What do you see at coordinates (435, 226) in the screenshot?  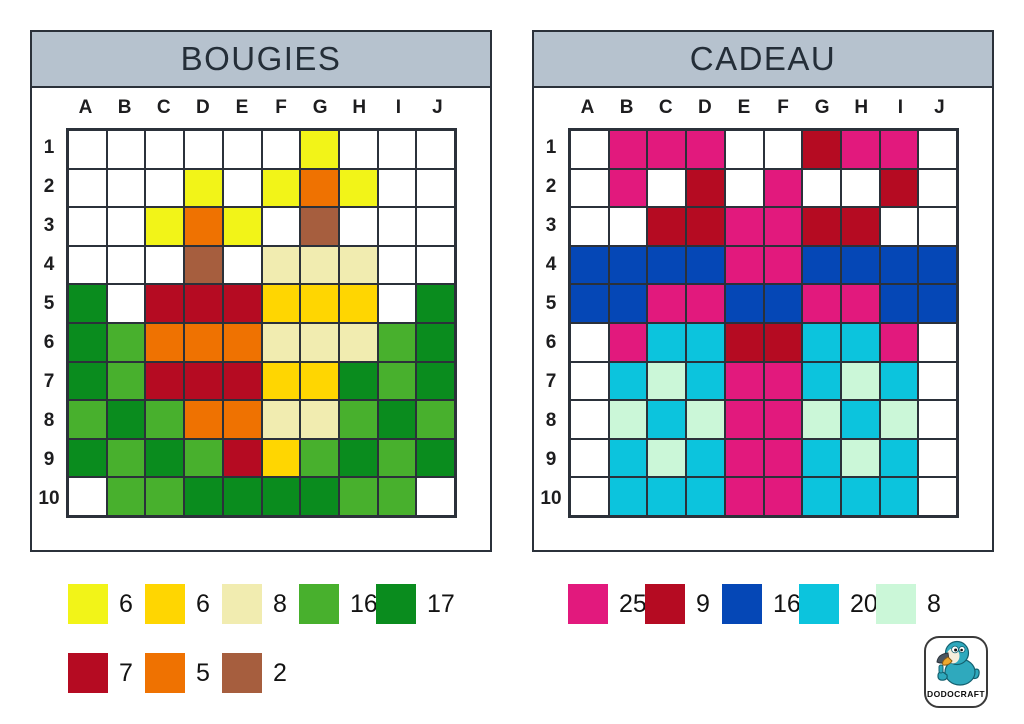 I see `grid-cell-J3` at bounding box center [435, 226].